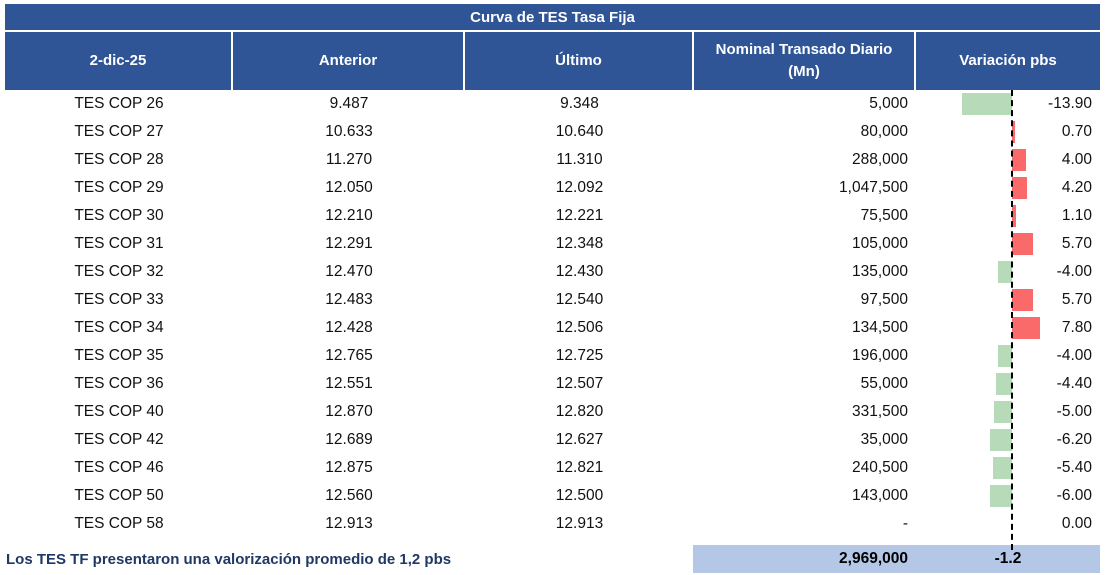 Image resolution: width=1105 pixels, height=575 pixels. What do you see at coordinates (349, 355) in the screenshot?
I see `anterior-value: 12.765` at bounding box center [349, 355].